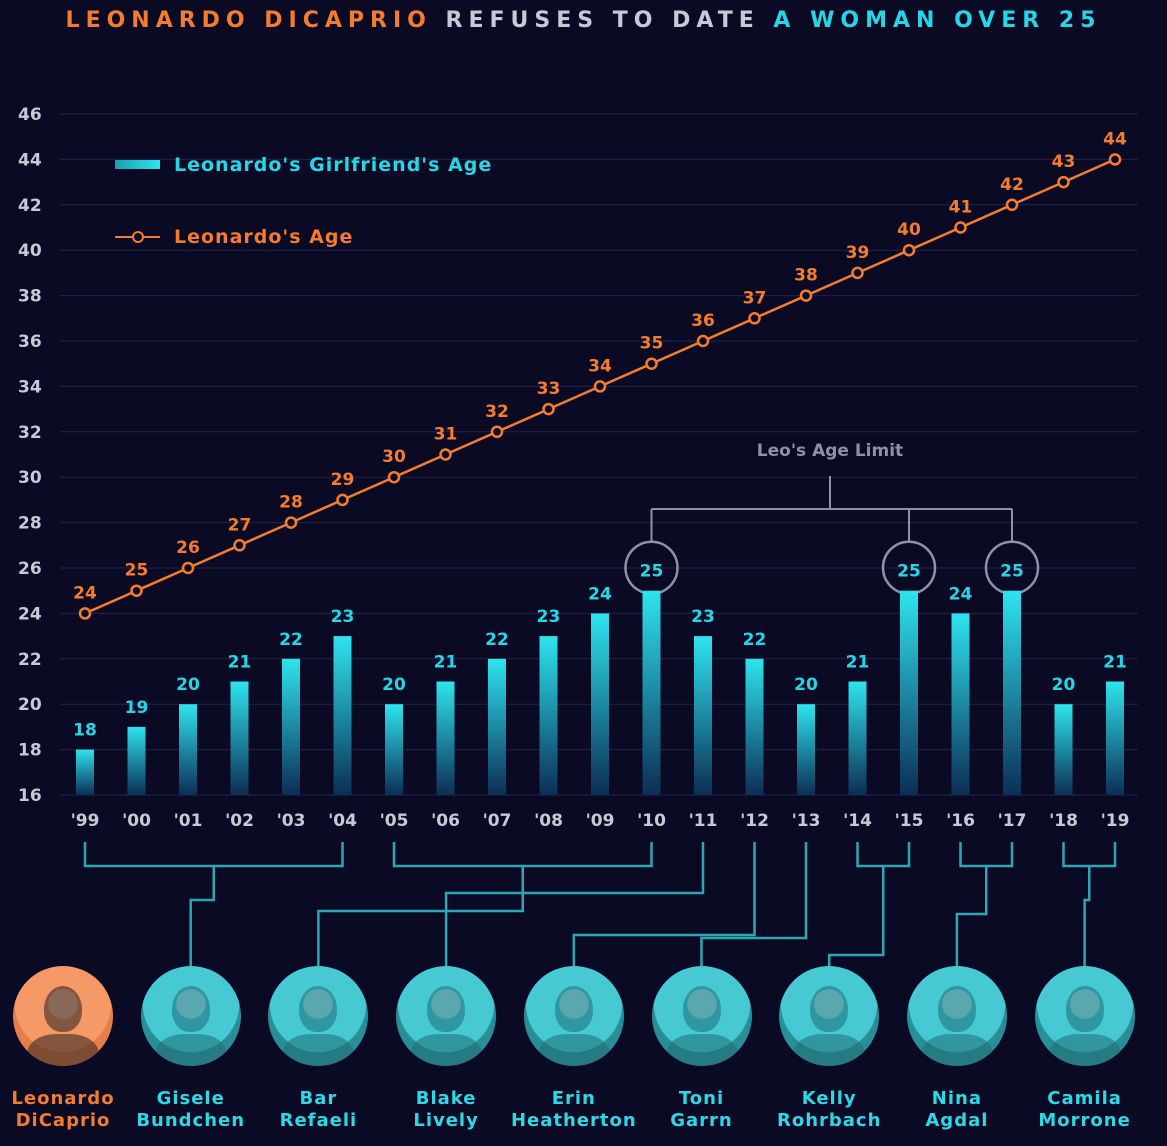 Image resolution: width=1167 pixels, height=1146 pixels. I want to click on person-last-name: Rohrbach, so click(829, 1120).